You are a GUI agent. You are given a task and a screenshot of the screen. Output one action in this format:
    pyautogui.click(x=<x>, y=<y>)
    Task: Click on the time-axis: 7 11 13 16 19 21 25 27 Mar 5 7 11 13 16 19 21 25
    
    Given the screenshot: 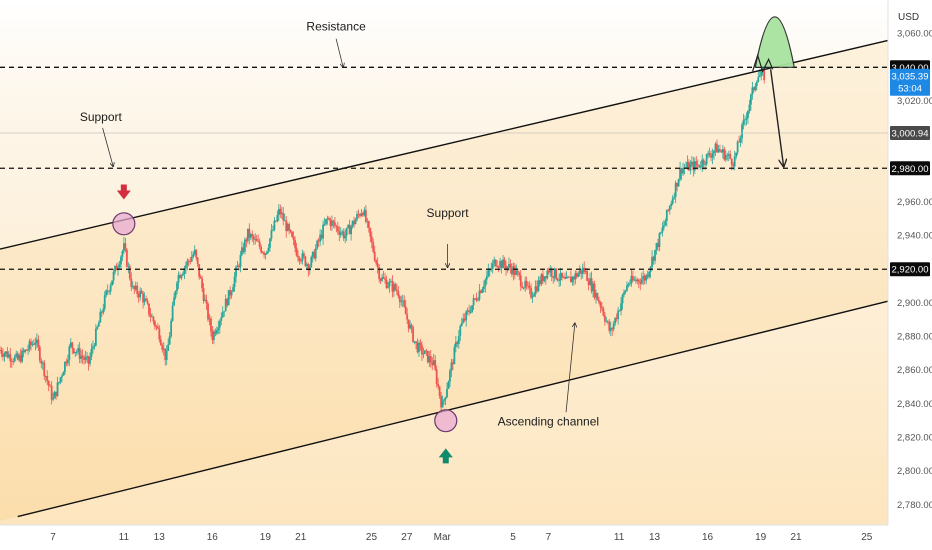 What is the action you would take?
    pyautogui.click(x=461, y=537)
    